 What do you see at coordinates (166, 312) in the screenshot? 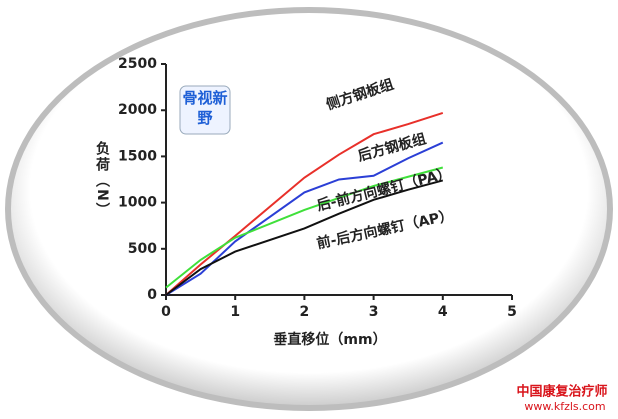
I see `x-tick-label: 0` at bounding box center [166, 312].